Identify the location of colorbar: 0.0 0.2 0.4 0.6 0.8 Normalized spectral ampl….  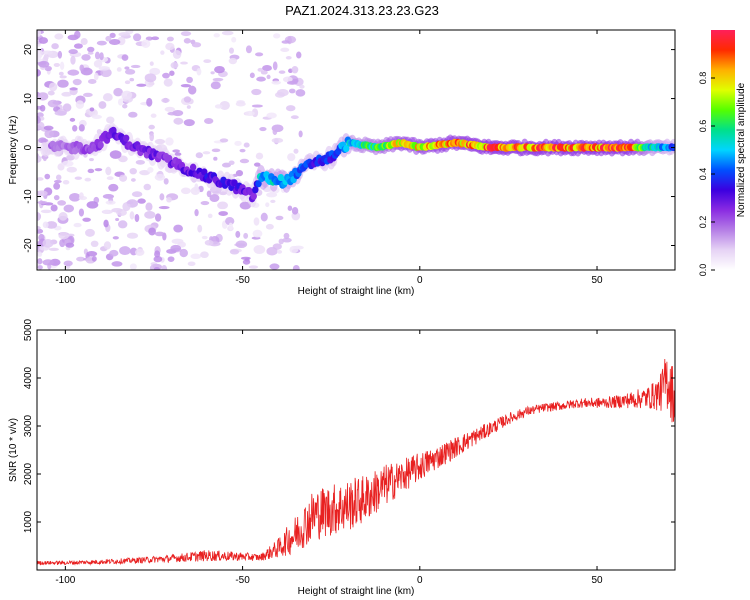
(722, 153).